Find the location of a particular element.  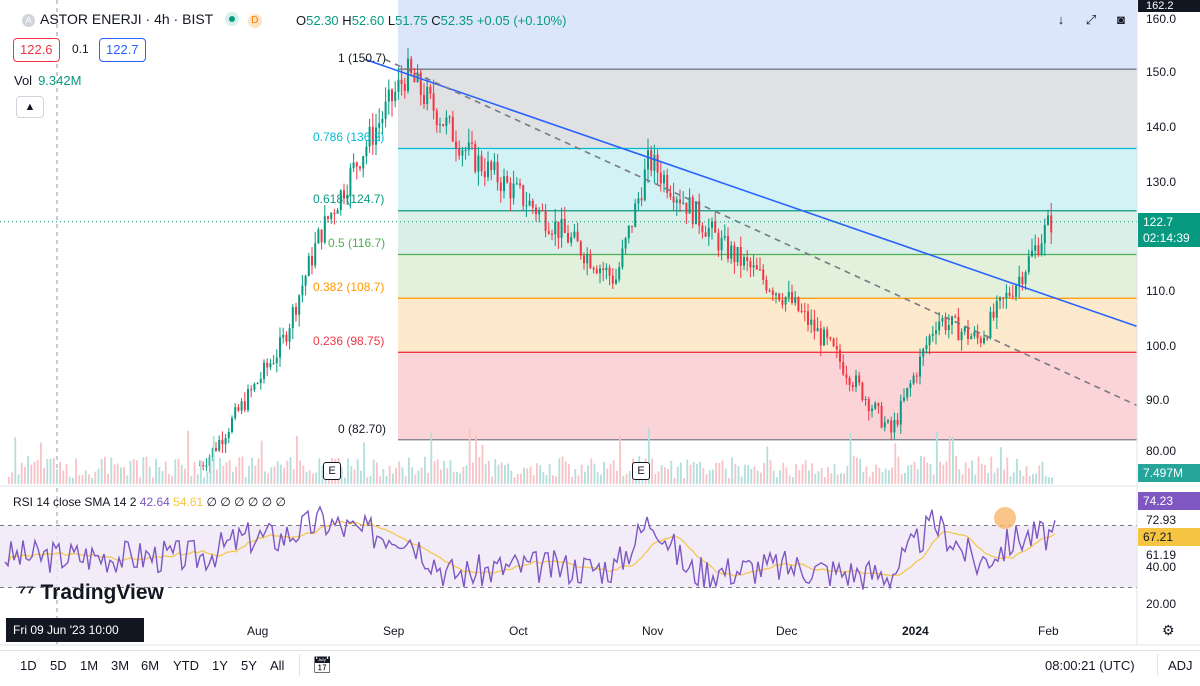

symbol-title: A ASTOR ENERJI · 4h · BIST D is located at coordinates (142, 19).